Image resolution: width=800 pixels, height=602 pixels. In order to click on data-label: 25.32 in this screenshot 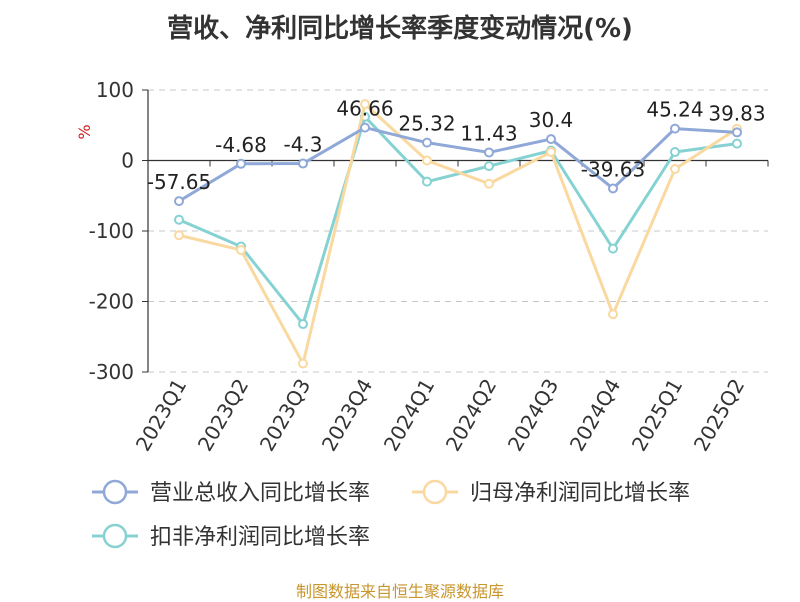, I will do `click(426, 124)`.